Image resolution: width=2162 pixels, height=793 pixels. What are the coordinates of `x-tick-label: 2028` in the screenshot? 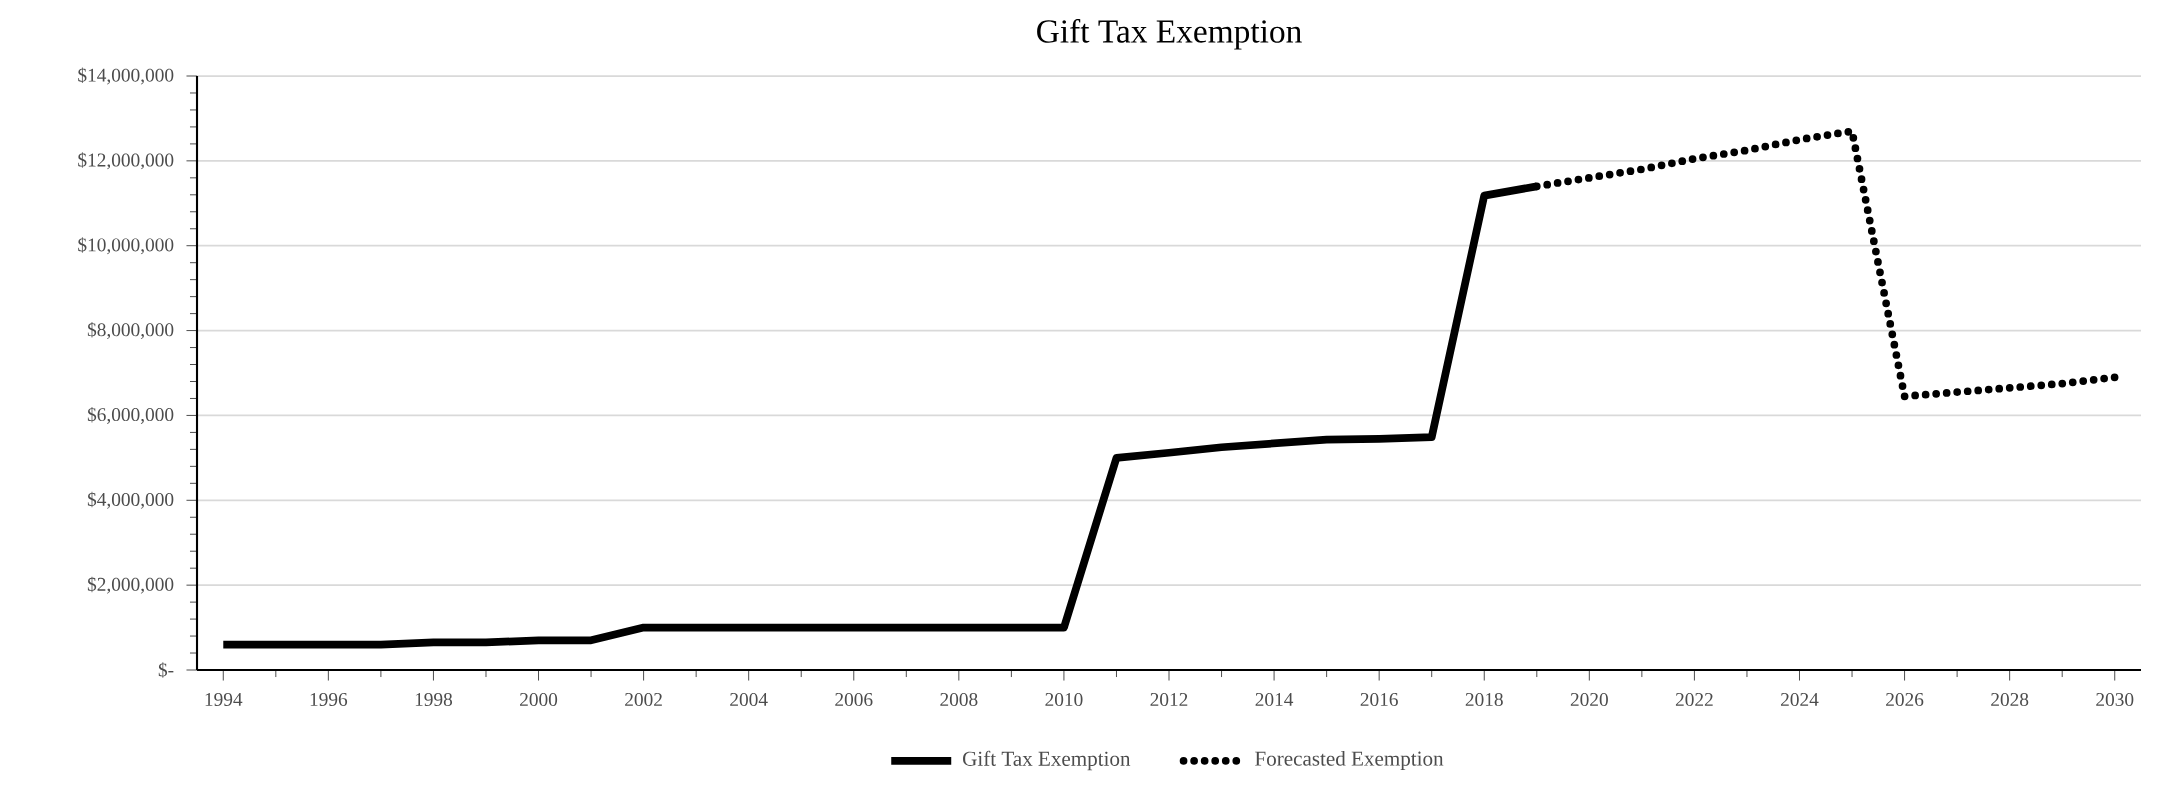 It's located at (2010, 699).